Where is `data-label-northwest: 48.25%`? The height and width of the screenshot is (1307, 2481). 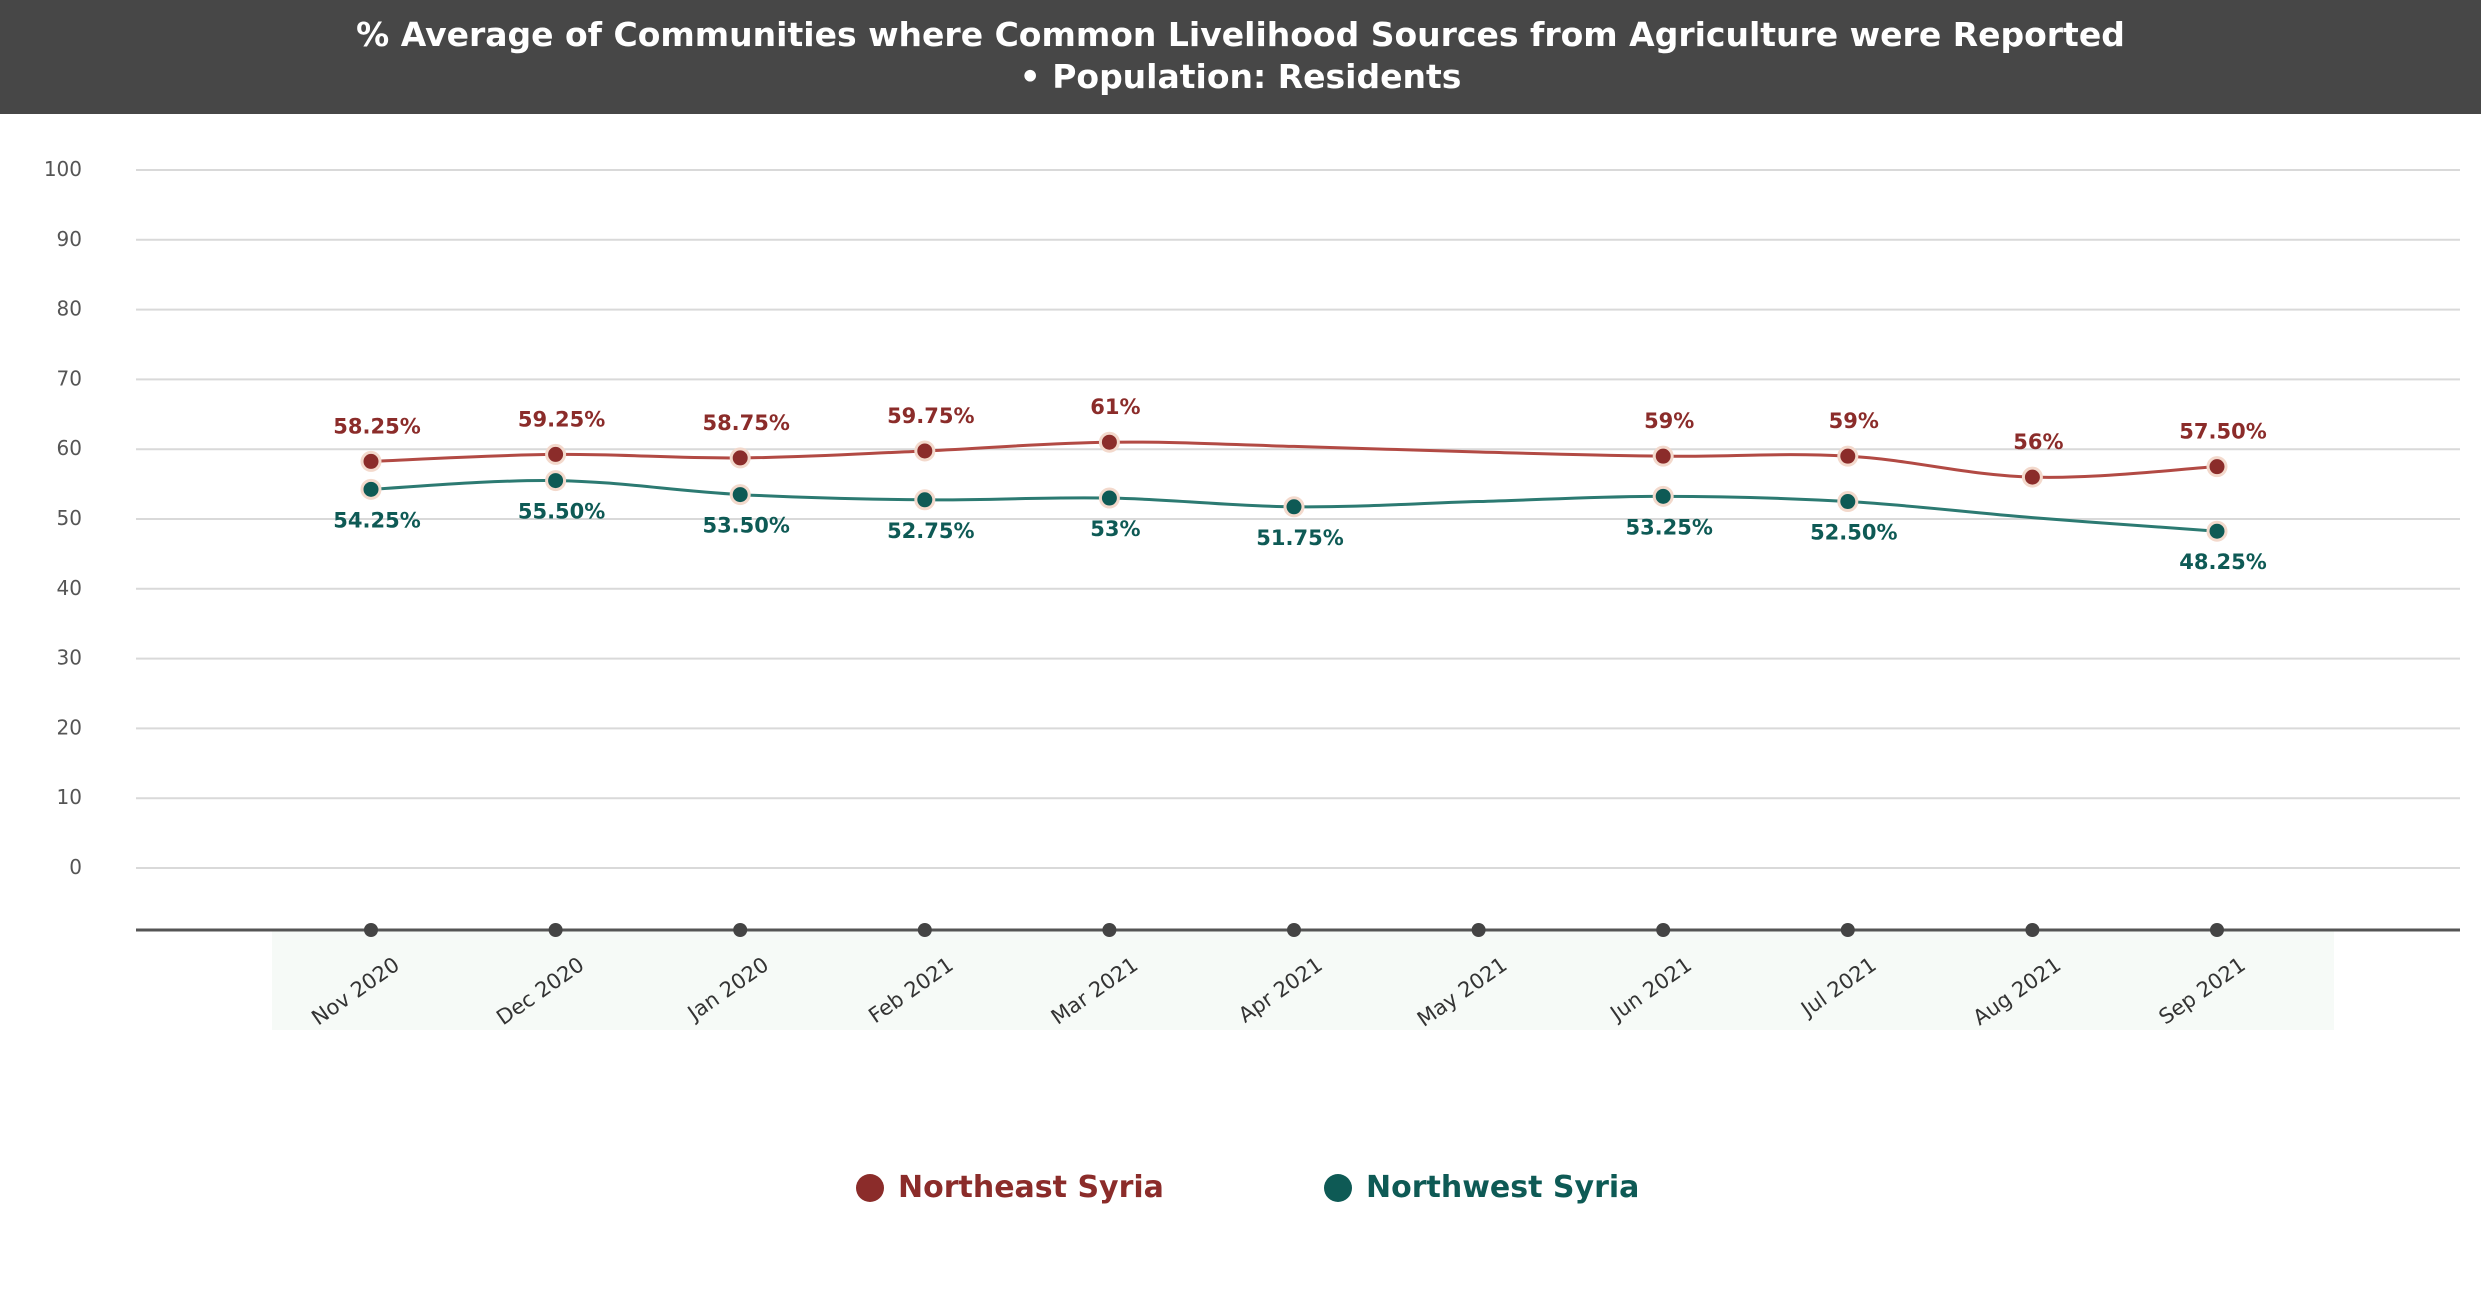 data-label-northwest: 48.25% is located at coordinates (2222, 562).